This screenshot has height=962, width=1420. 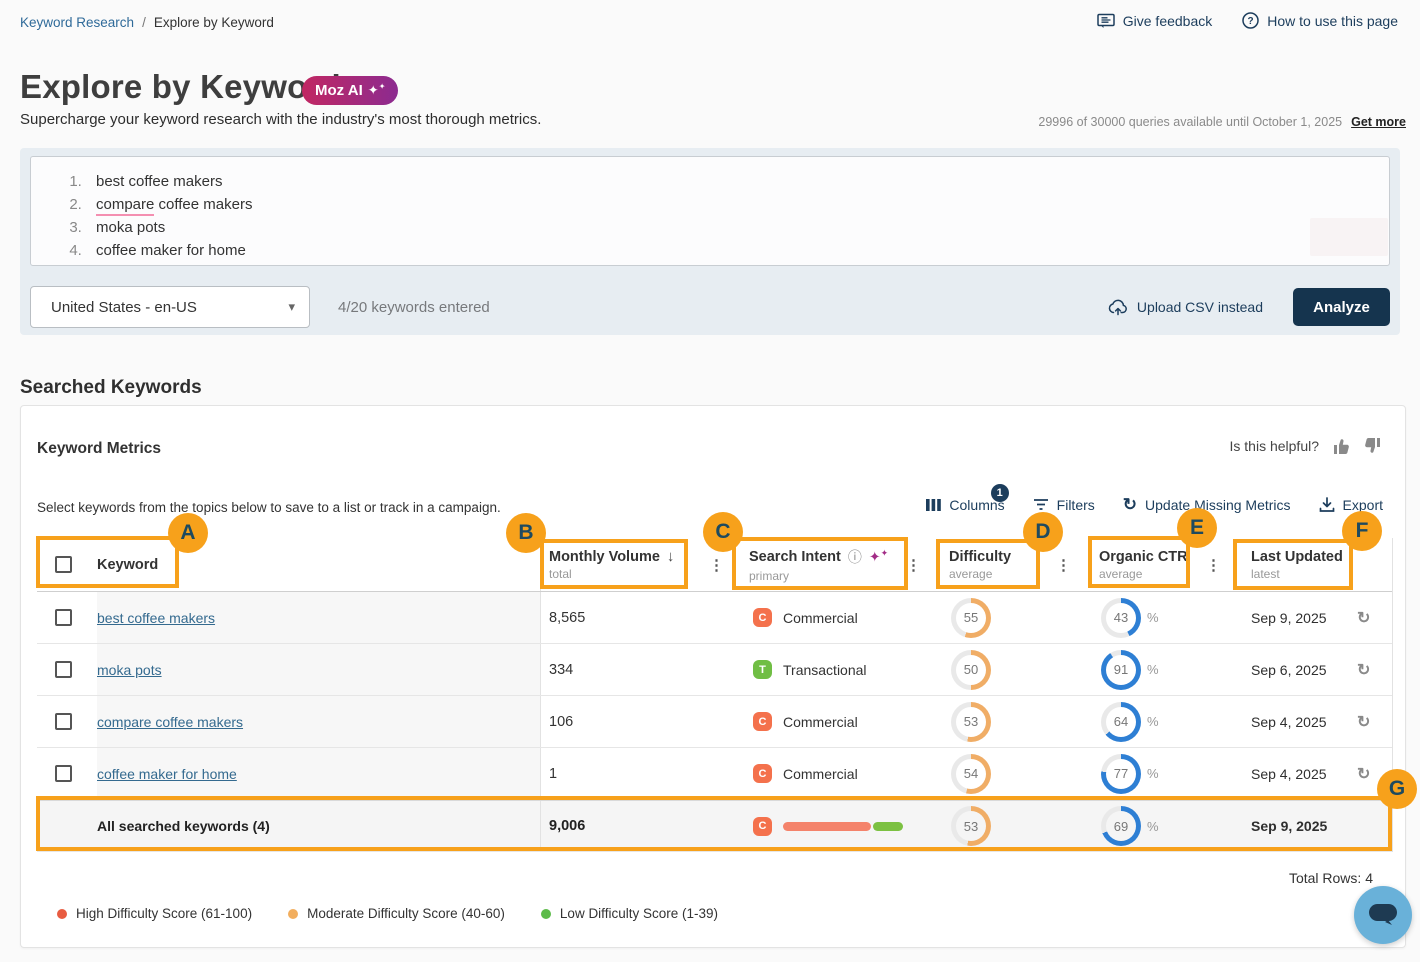 I want to click on header-difficulty-sub: average, so click(x=971, y=573).